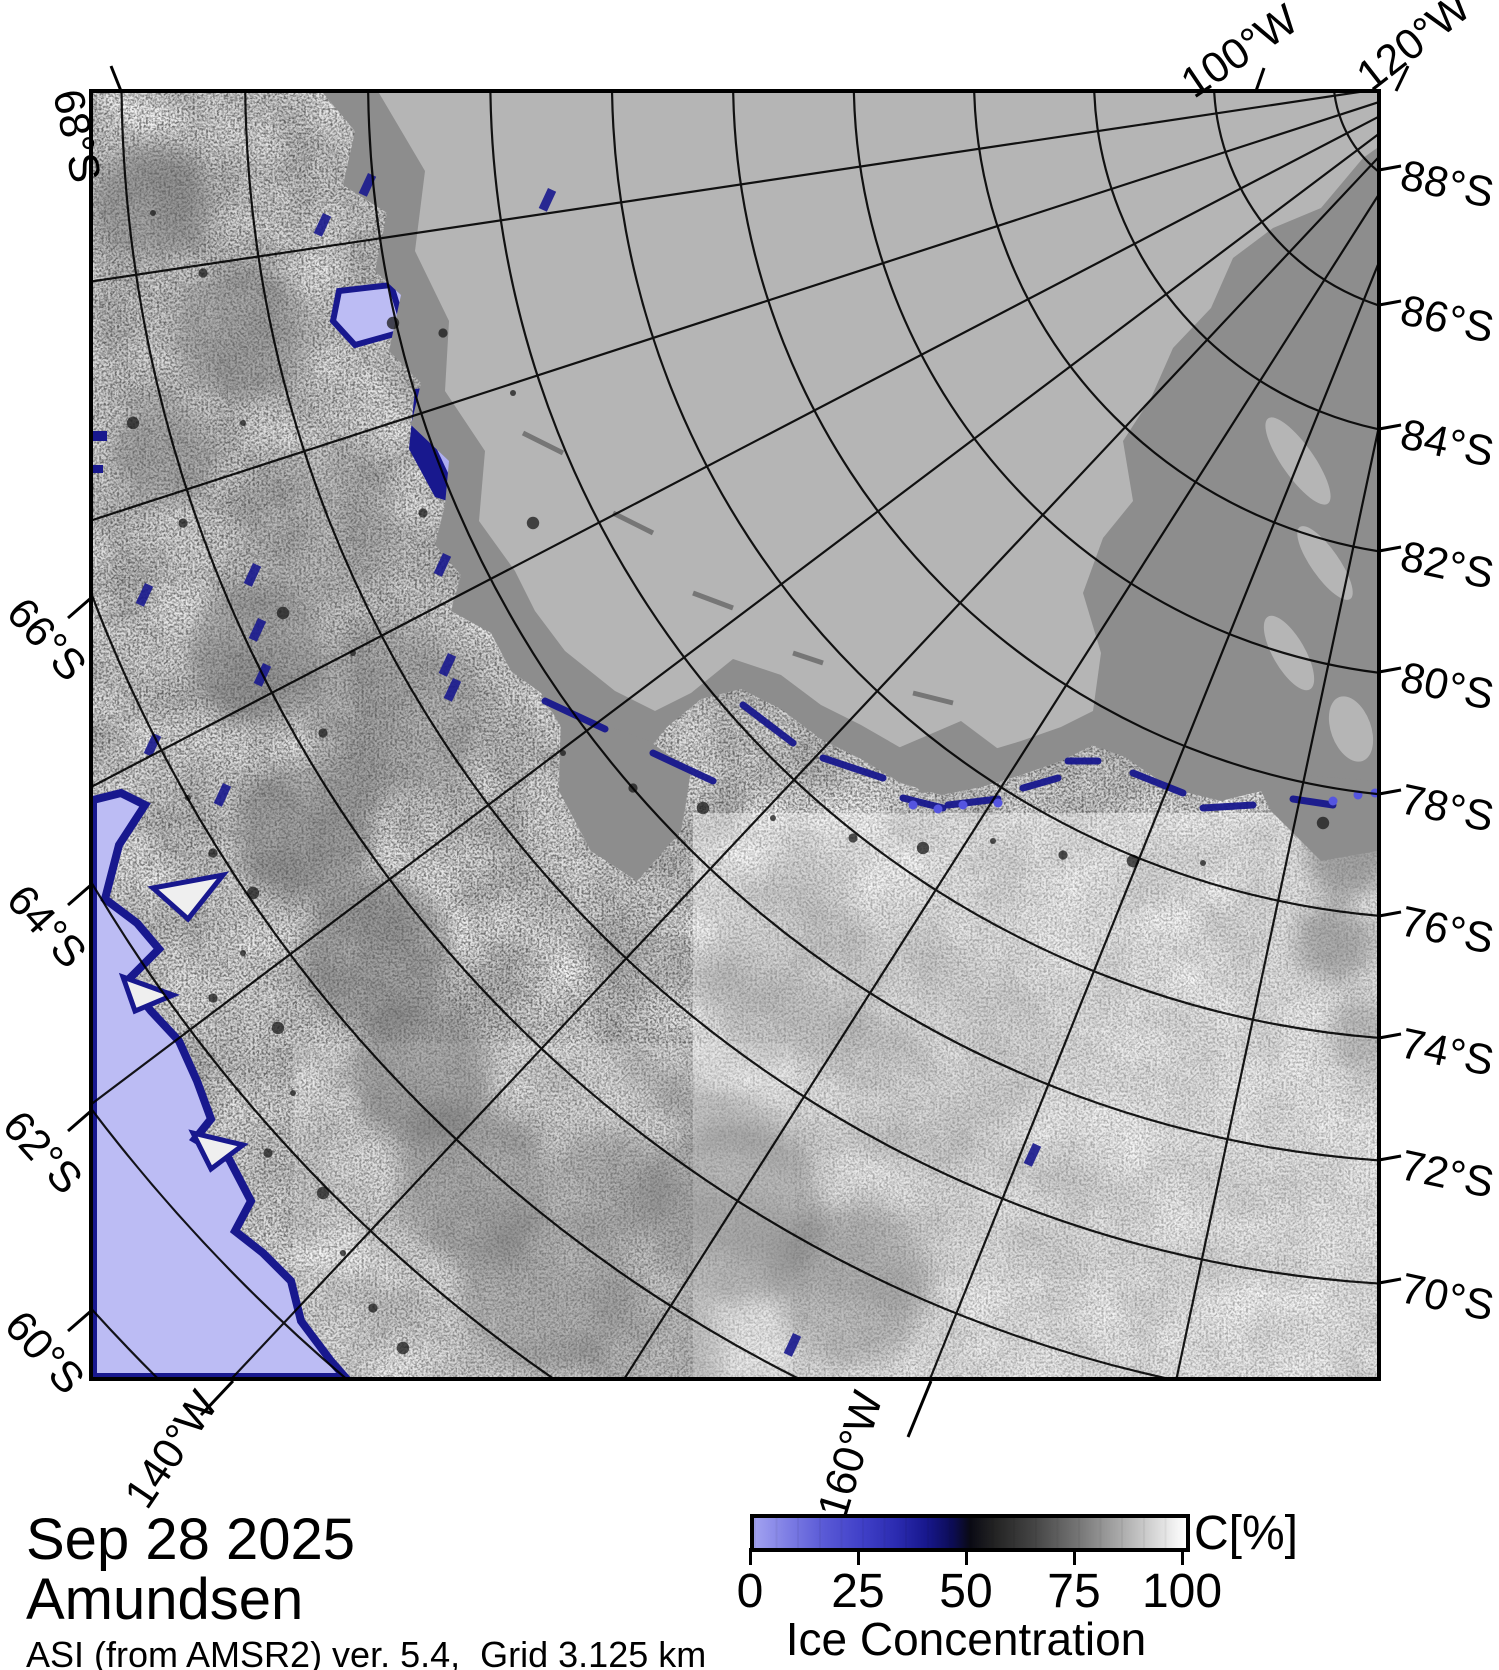  What do you see at coordinates (1447, 565) in the screenshot?
I see `lat-label-right: 82°S` at bounding box center [1447, 565].